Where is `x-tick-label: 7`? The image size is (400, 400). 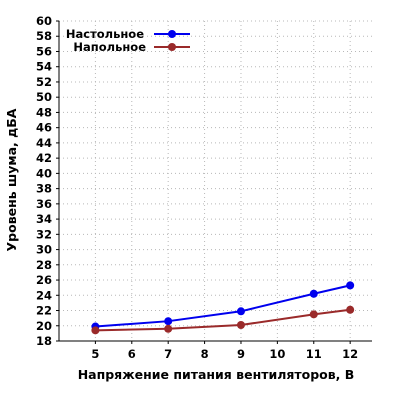 x-tick-label: 7 is located at coordinates (168, 354).